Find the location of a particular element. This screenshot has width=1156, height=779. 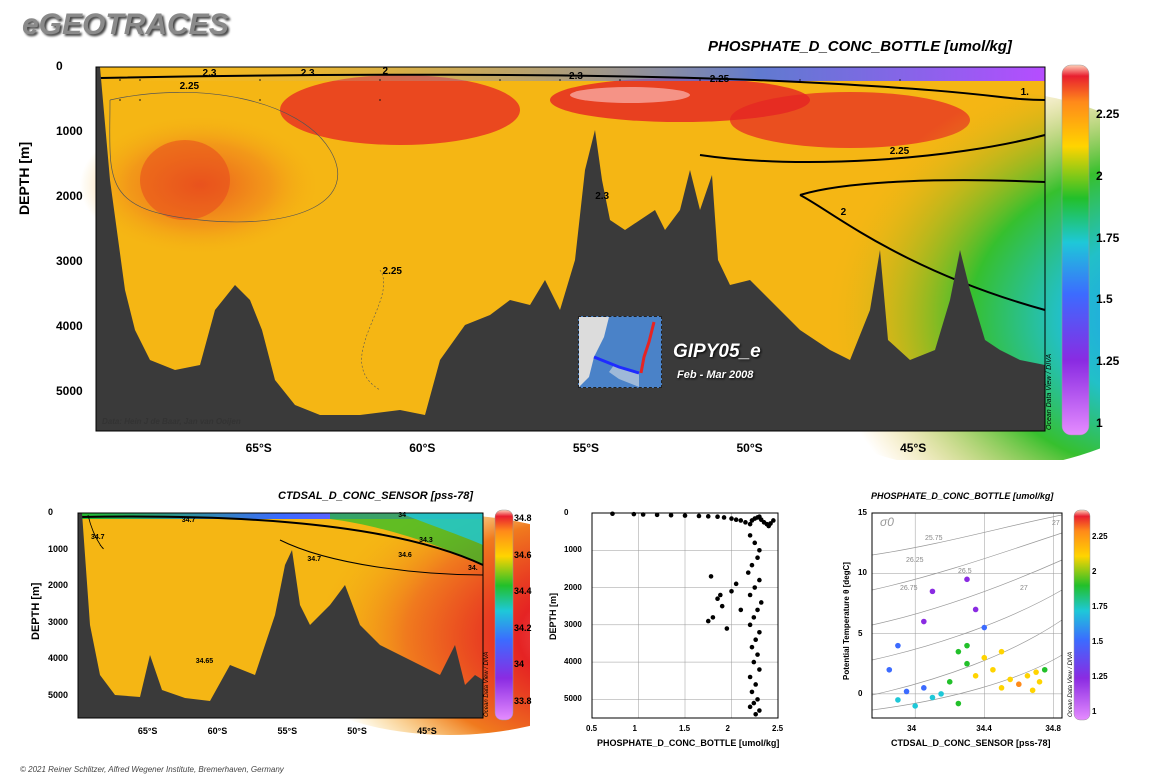

ts-diagram-plot is located at coordinates (981, 615).